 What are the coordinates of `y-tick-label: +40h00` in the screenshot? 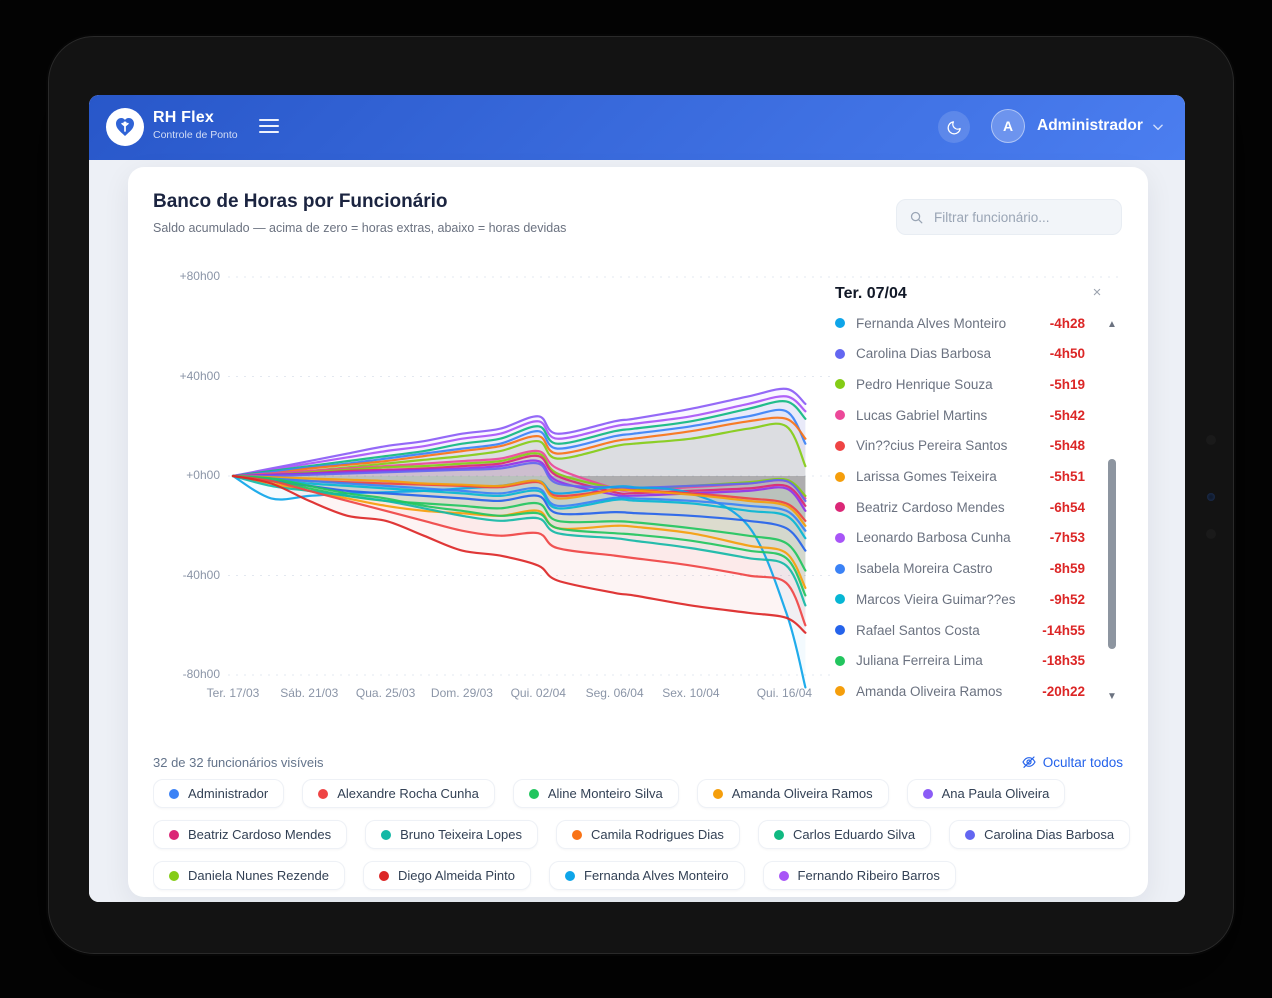 It's located at (199, 375).